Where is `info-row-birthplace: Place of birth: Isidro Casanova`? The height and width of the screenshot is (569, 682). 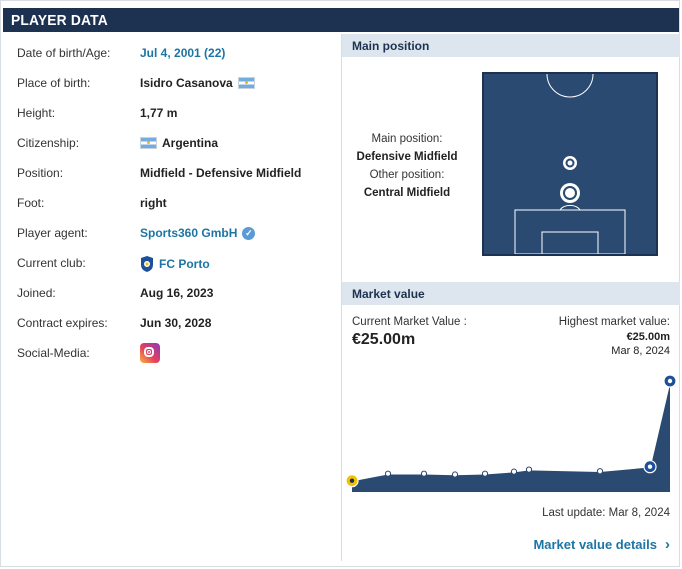 info-row-birthplace: Place of birth: Isidro Casanova is located at coordinates (172, 83).